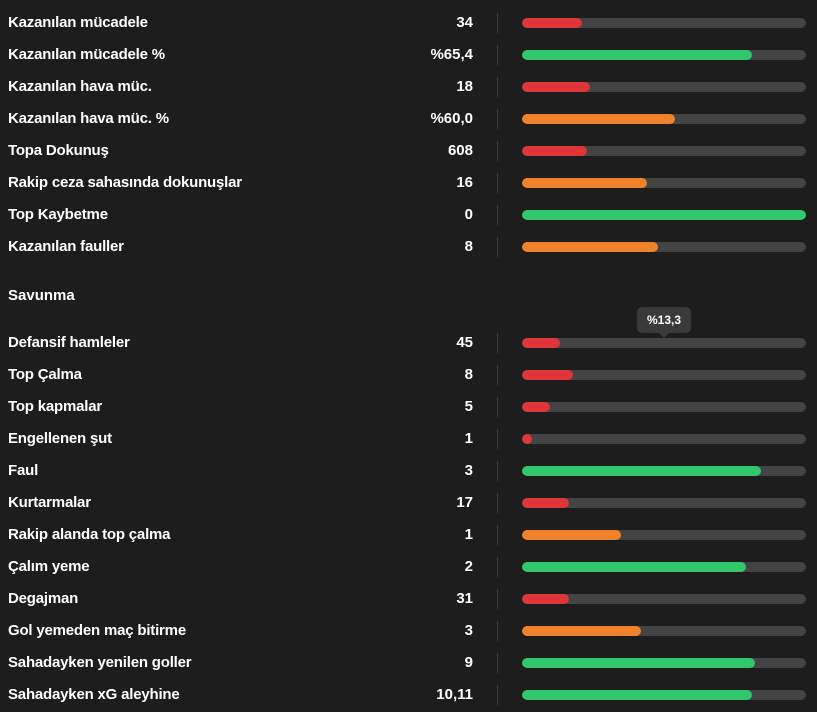 The width and height of the screenshot is (817, 712). What do you see at coordinates (100, 662) in the screenshot?
I see `stat-label: Sahadayken yenilen goller` at bounding box center [100, 662].